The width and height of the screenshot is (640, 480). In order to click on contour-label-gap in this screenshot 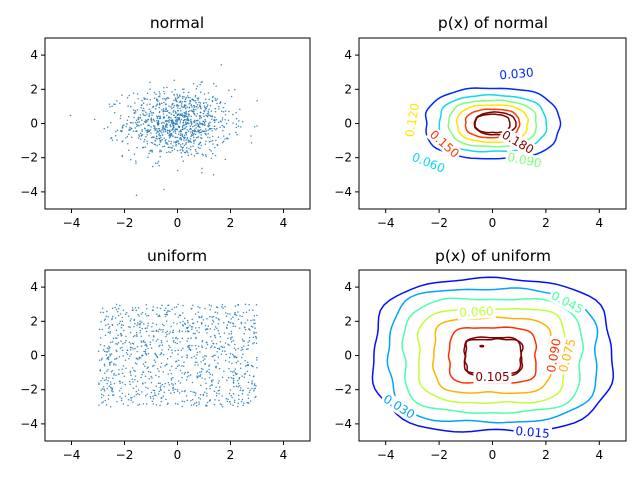, I will do `click(412, 120)`.